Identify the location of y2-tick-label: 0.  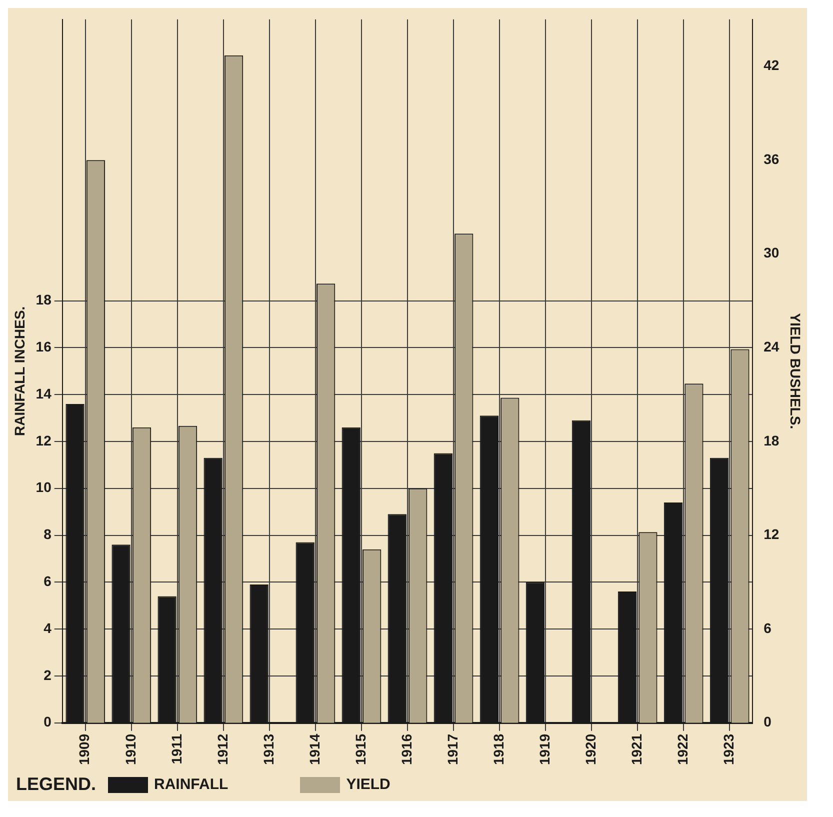
(768, 722).